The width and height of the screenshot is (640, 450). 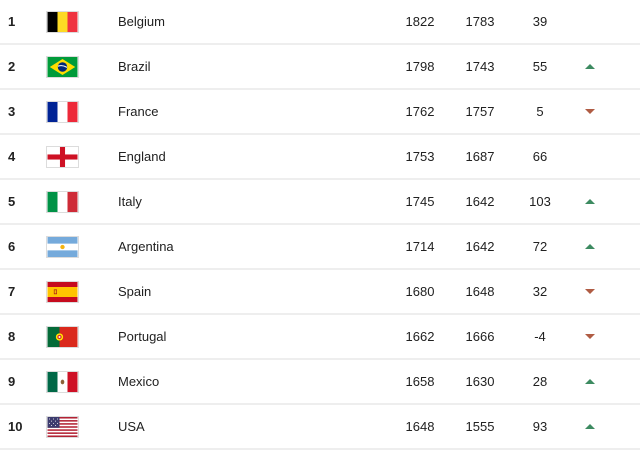 I want to click on previous-points: 1630, so click(x=480, y=381).